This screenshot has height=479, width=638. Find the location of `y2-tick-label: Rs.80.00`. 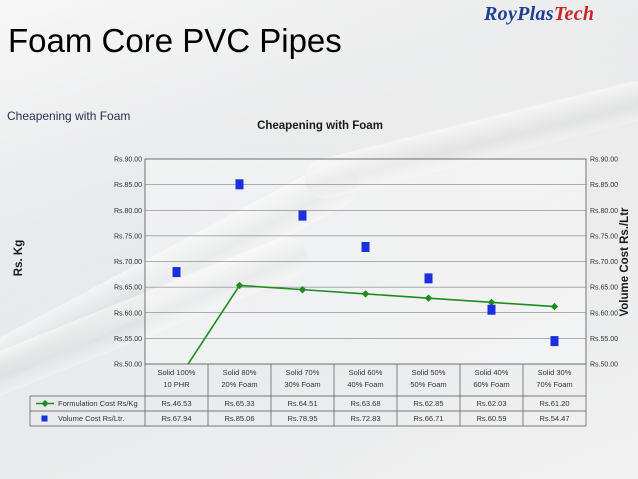

y2-tick-label: Rs.80.00 is located at coordinates (604, 211).